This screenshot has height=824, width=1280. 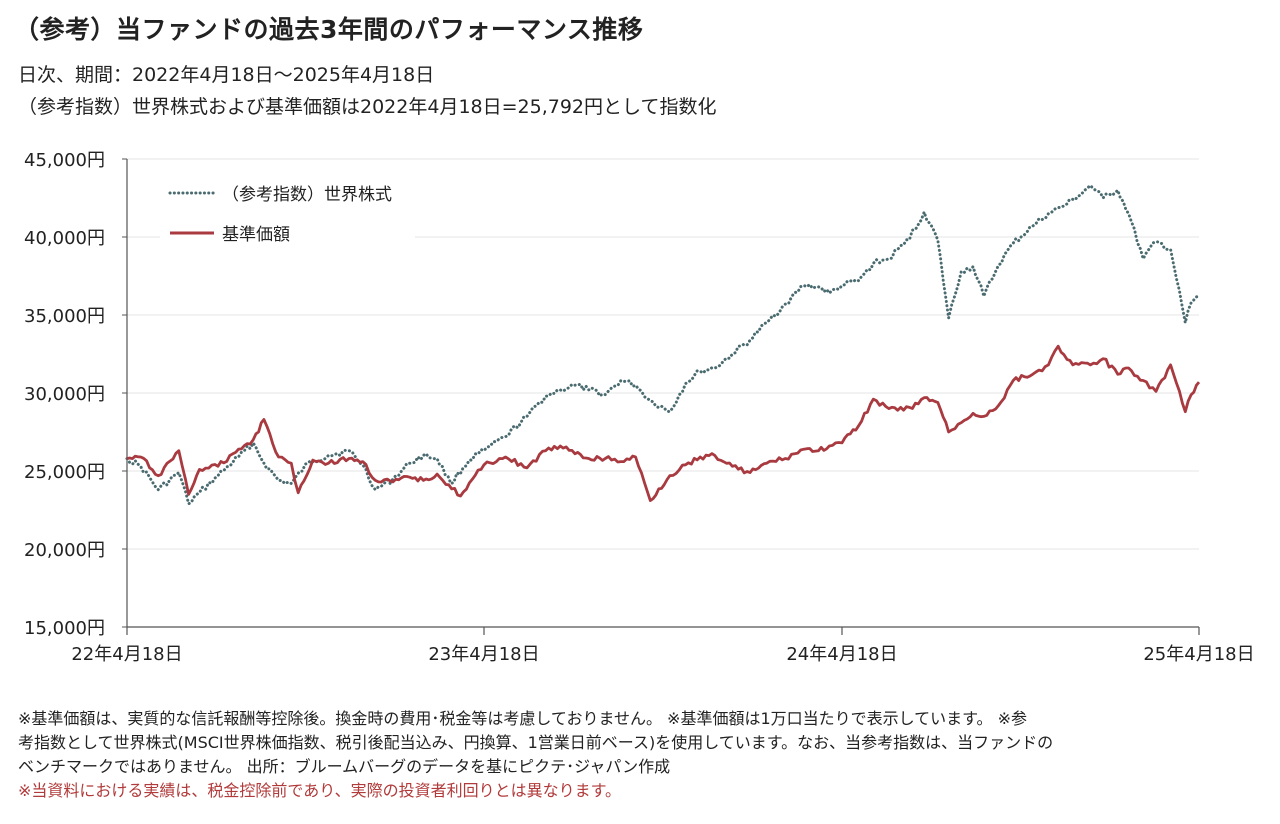 I want to click on chart-title: （参考）当ファンドの過去3年間のパフォーマンス推移, so click(x=329, y=29).